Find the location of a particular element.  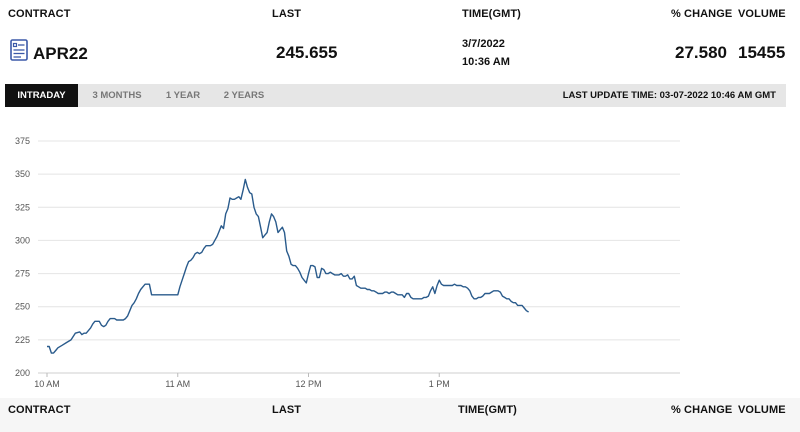

column-header-time: TIME(GMT) is located at coordinates (491, 14).